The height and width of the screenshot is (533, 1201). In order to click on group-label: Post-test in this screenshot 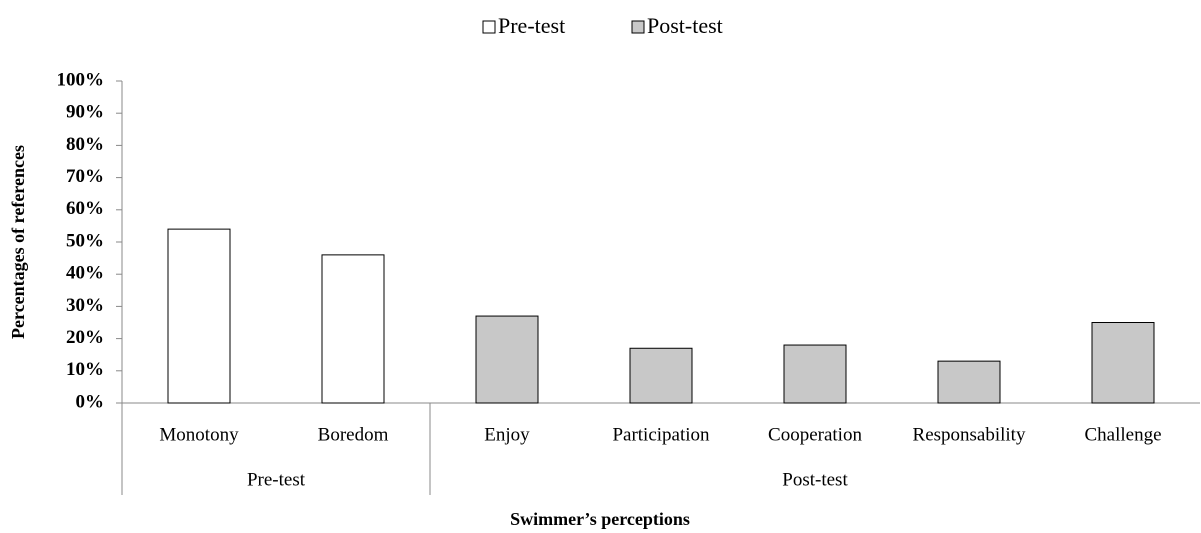, I will do `click(815, 479)`.